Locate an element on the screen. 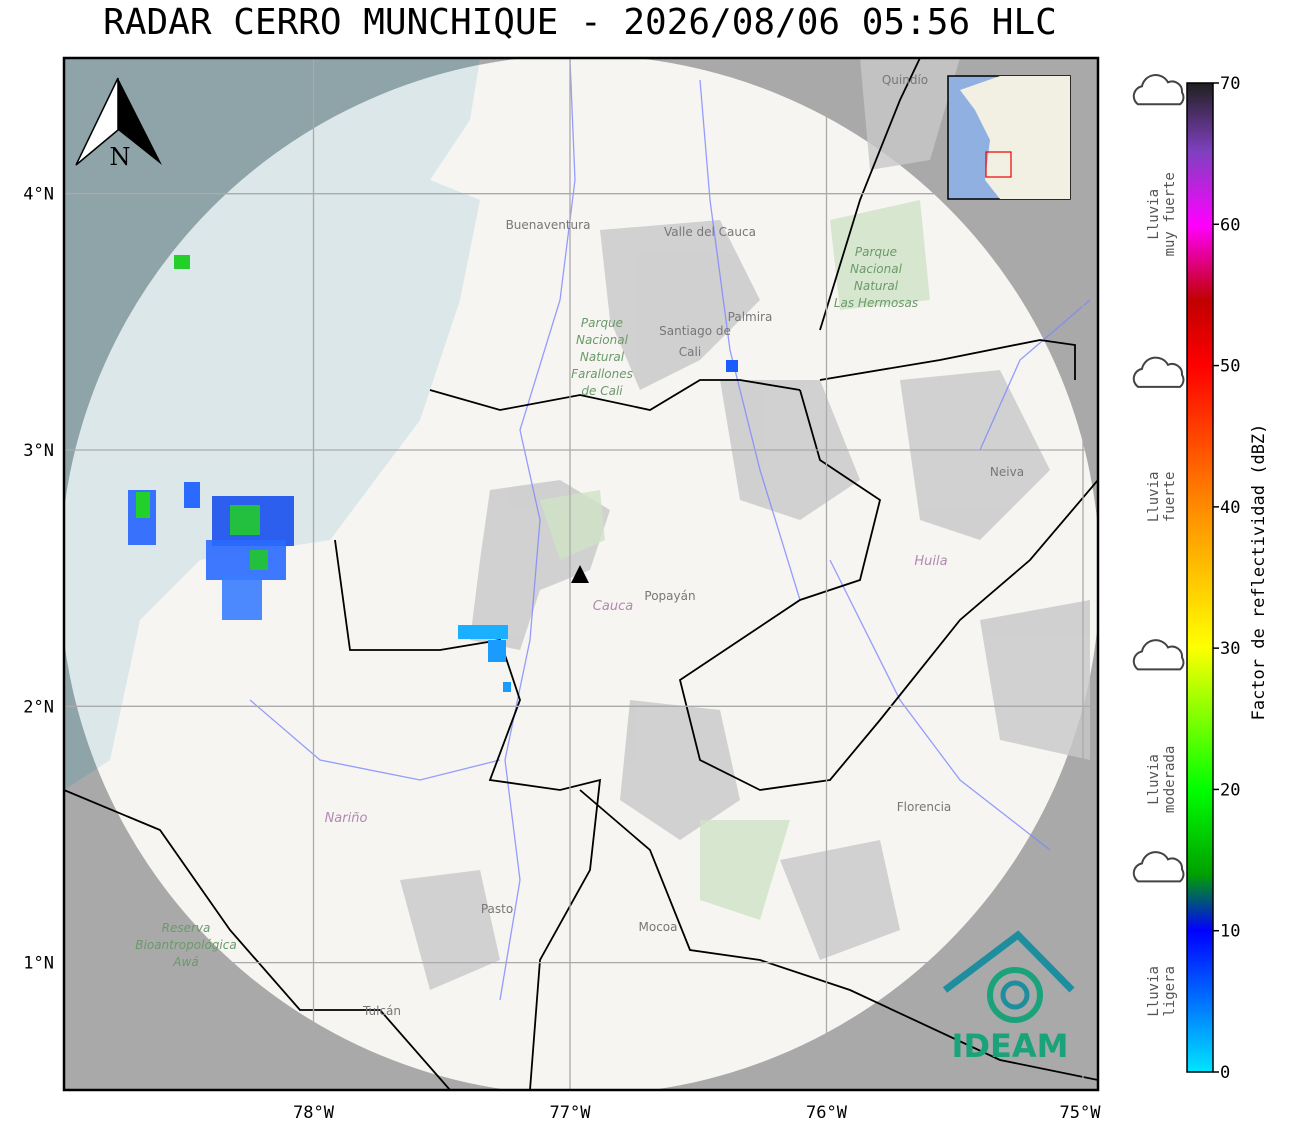  park-label: Las Hermosas is located at coordinates (876, 303).